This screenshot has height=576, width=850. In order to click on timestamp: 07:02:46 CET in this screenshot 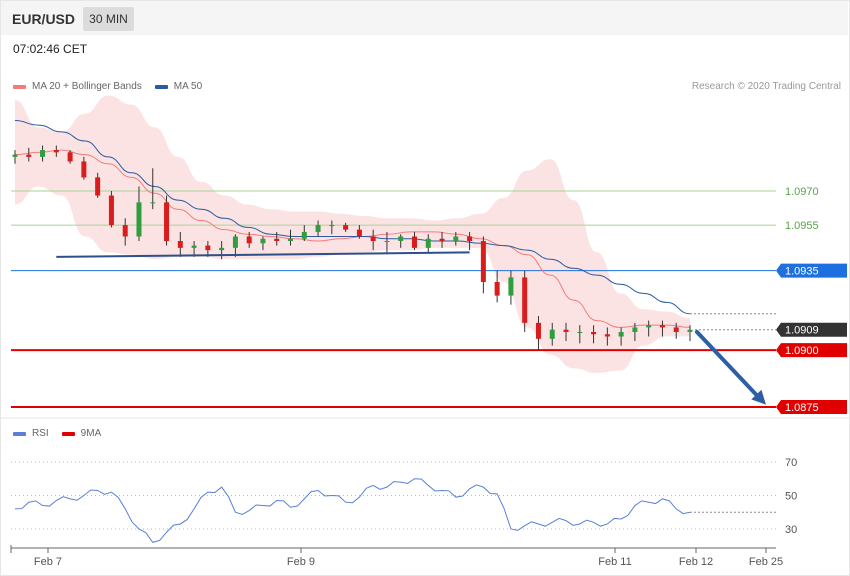, I will do `click(50, 49)`.